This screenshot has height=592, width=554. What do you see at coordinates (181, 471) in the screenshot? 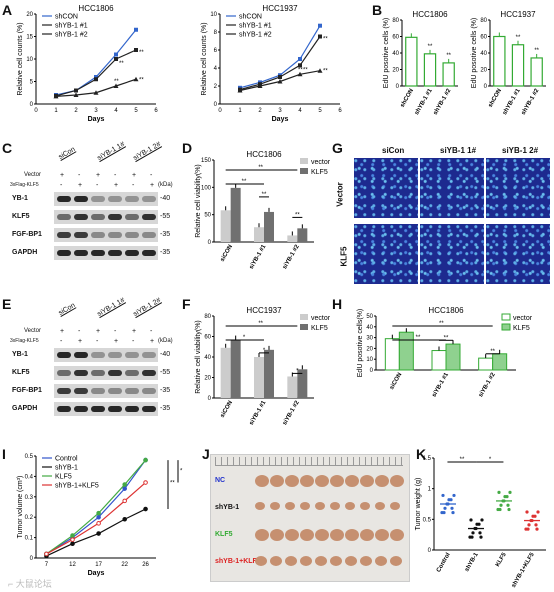
I see `chart-I-annotation: *` at bounding box center [181, 471].